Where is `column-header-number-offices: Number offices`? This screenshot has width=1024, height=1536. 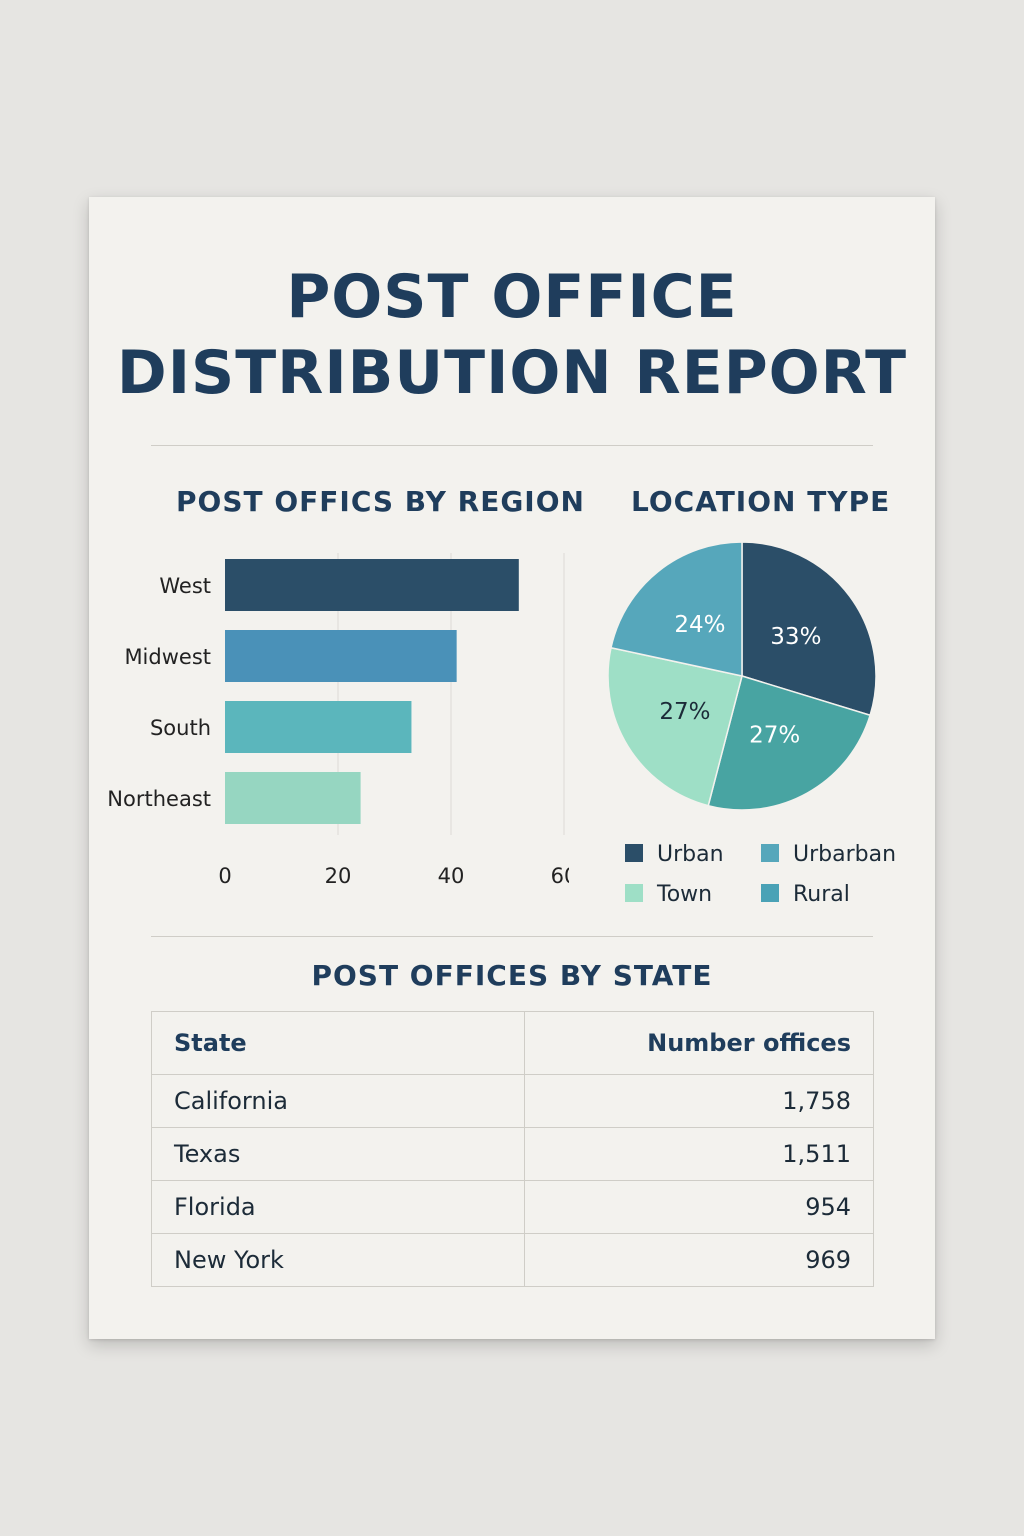 column-header-number-offices: Number offices is located at coordinates (699, 1043).